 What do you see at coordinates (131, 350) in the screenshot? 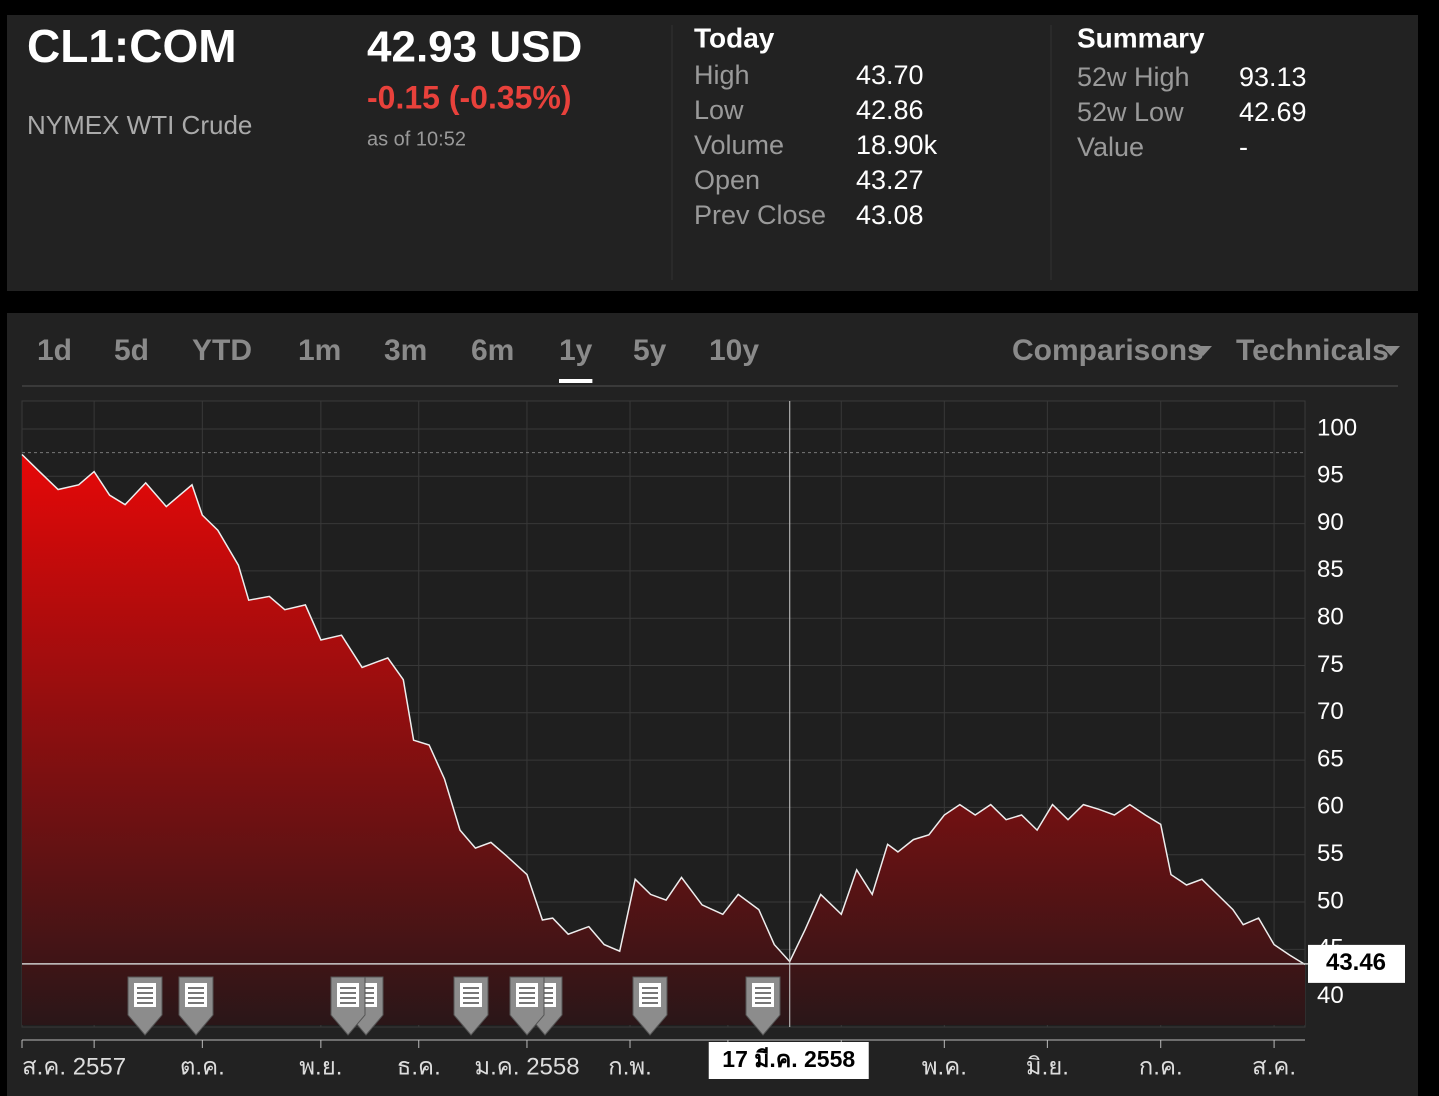
I see `range-tab: 5d` at bounding box center [131, 350].